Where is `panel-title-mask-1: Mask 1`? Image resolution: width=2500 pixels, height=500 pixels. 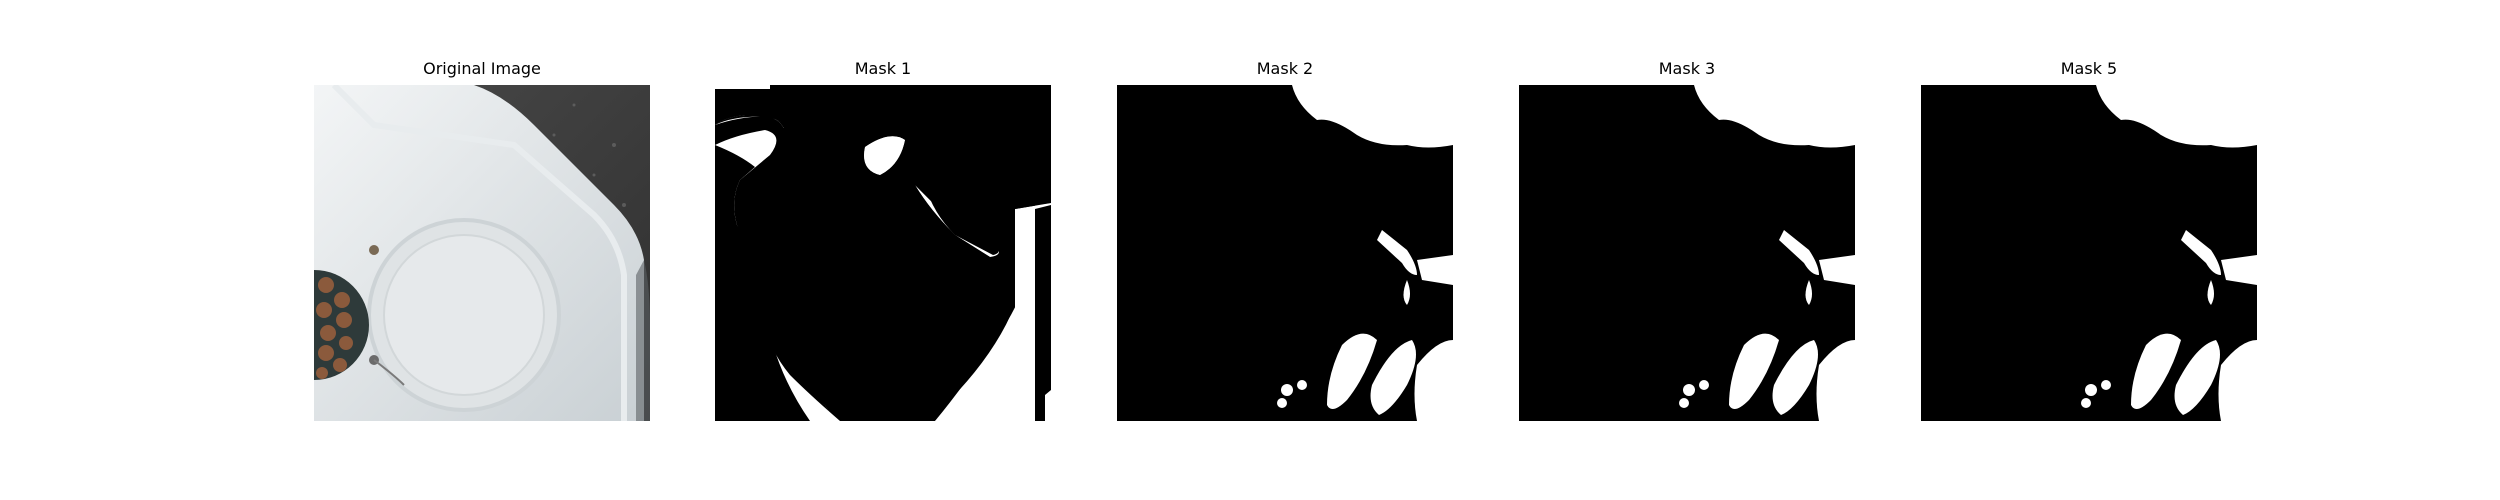 panel-title-mask-1: Mask 1 is located at coordinates (883, 68).